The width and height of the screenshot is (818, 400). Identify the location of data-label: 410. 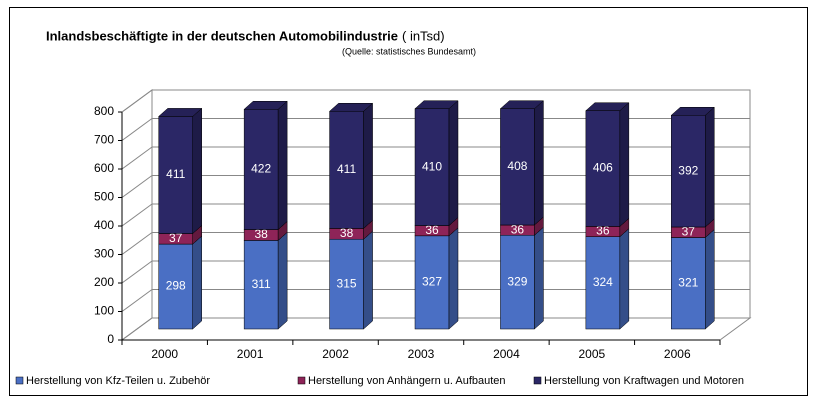
(432, 166).